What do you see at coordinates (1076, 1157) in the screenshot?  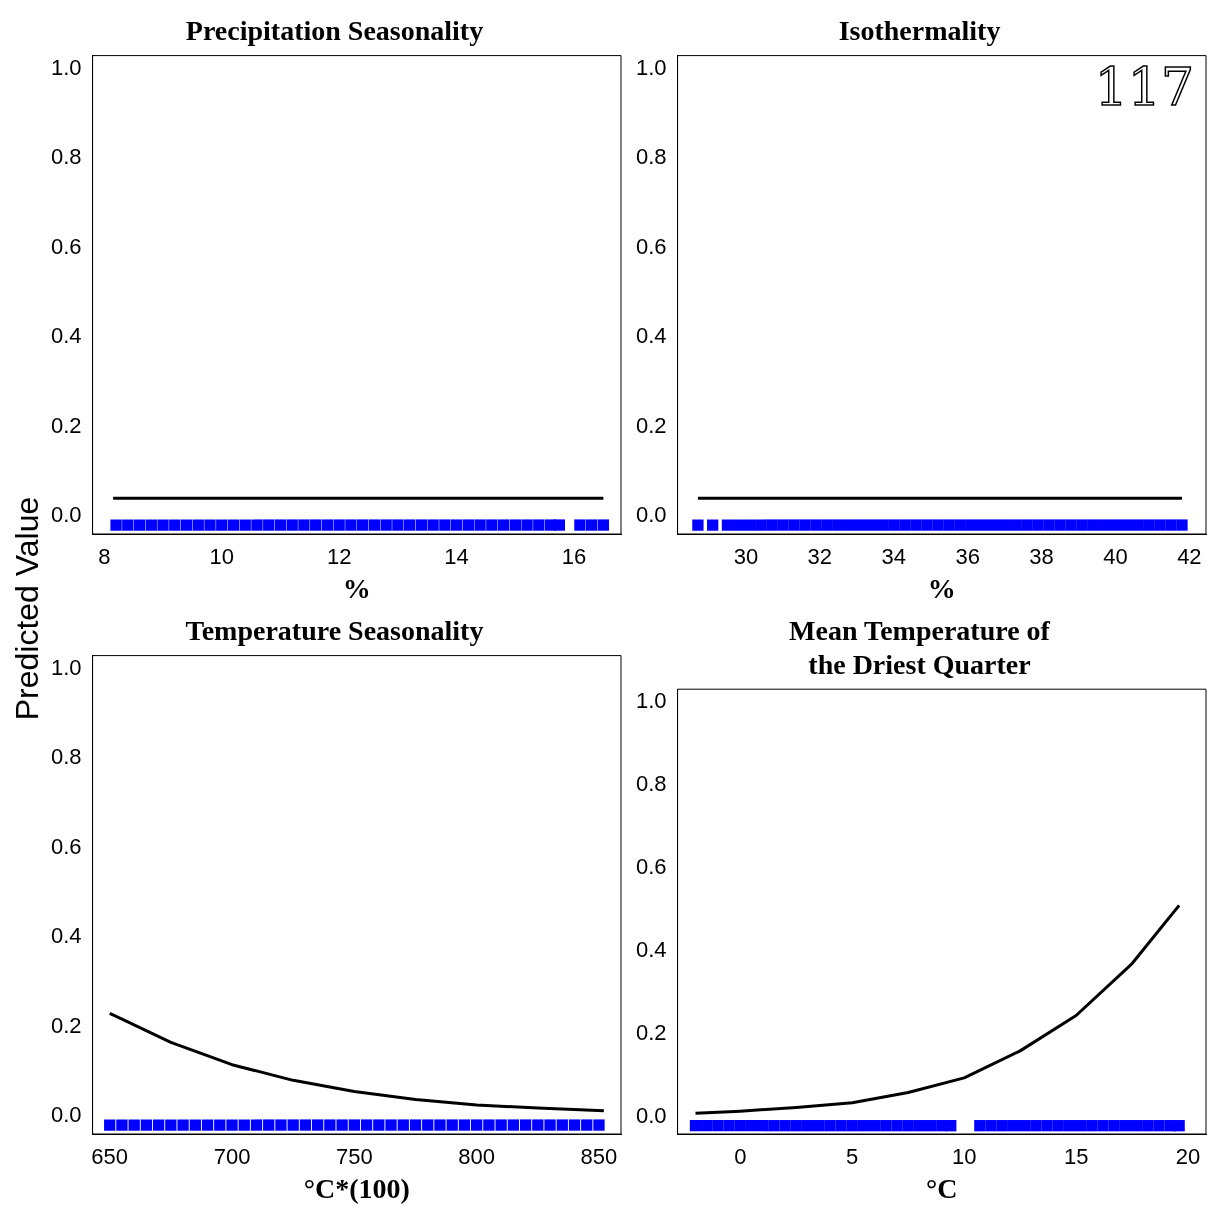 I see `x-tick-label: 15` at bounding box center [1076, 1157].